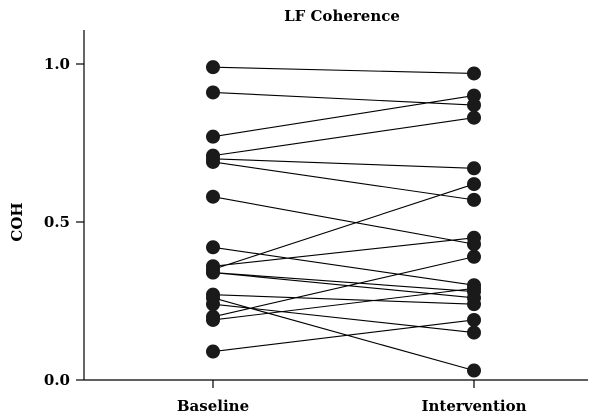 Image resolution: width=601 pixels, height=417 pixels. I want to click on y-tick-label-2: 0.5, so click(57, 222).